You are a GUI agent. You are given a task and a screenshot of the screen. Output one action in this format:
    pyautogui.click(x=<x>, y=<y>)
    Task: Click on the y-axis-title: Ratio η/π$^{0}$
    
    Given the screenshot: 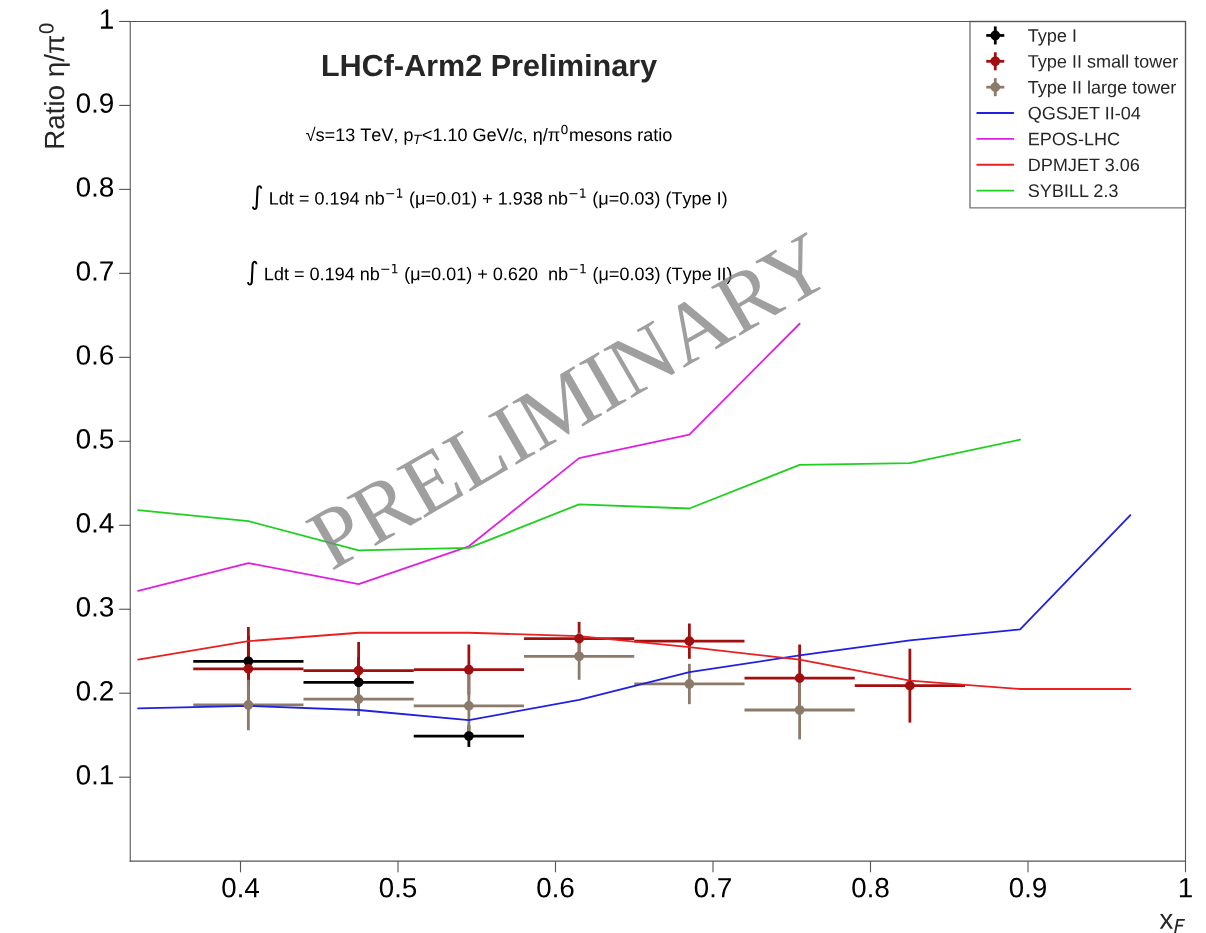 What is the action you would take?
    pyautogui.click(x=54, y=85)
    